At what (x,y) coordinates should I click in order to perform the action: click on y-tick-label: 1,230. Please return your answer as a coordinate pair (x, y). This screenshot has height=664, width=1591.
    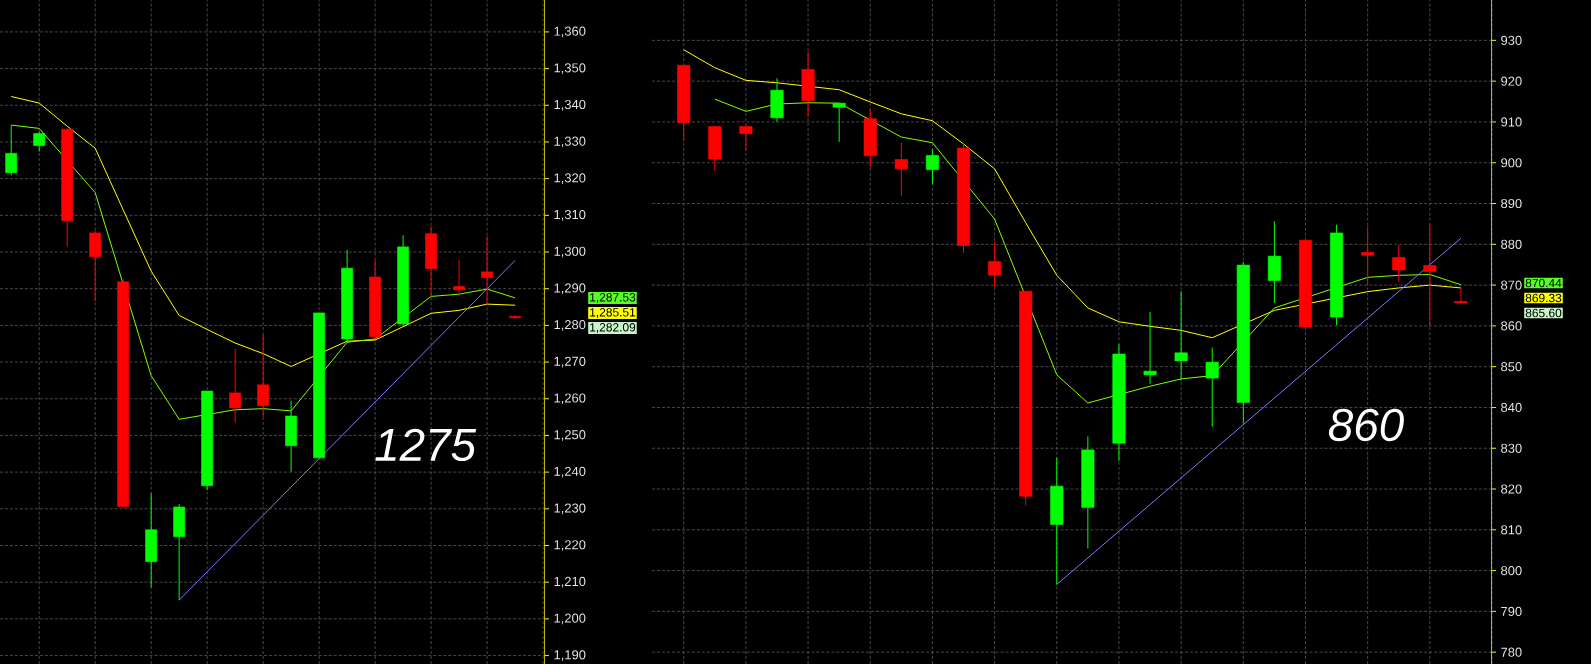
    Looking at the image, I should click on (570, 509).